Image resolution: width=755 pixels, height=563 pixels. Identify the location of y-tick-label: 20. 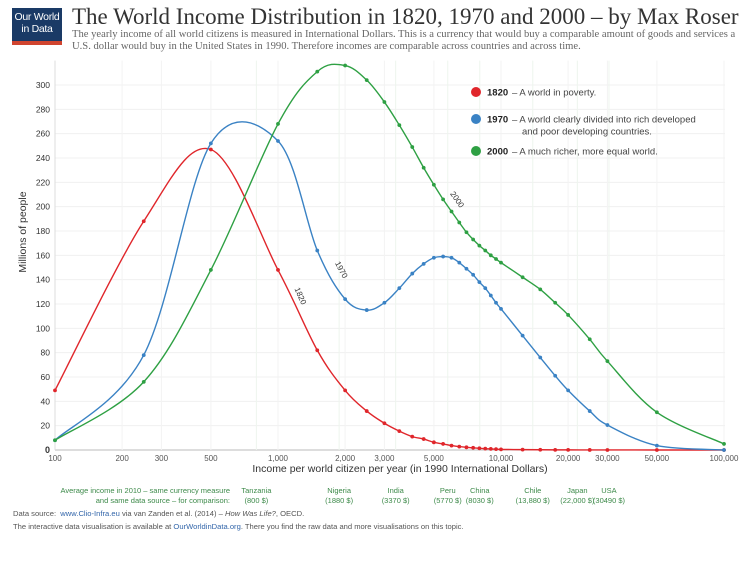
(46, 426).